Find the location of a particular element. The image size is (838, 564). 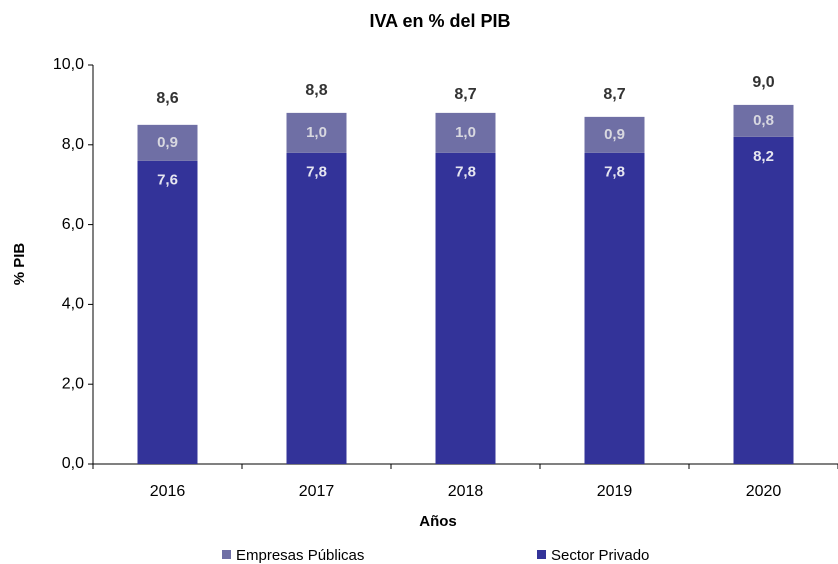

data-label: 7,6 is located at coordinates (167, 180).